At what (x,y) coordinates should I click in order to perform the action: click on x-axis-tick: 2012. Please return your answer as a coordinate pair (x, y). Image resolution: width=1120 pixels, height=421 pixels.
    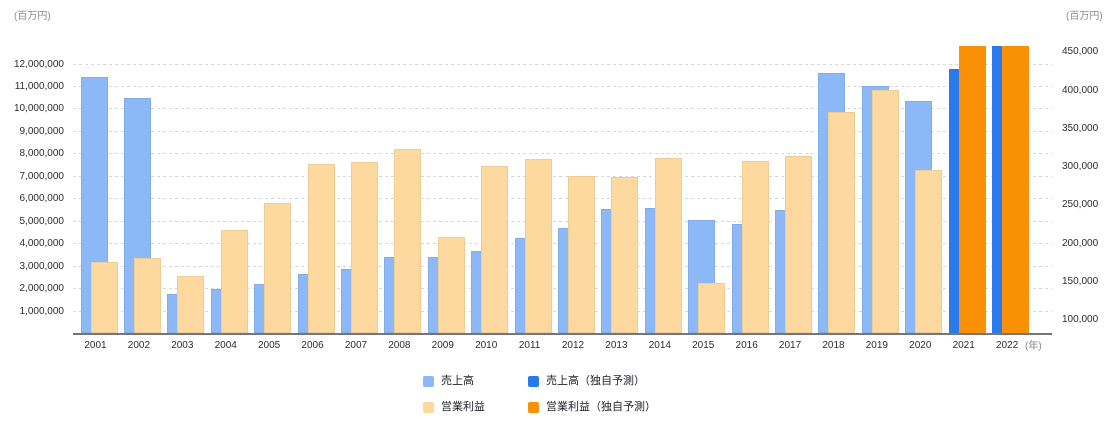
    Looking at the image, I should click on (573, 345).